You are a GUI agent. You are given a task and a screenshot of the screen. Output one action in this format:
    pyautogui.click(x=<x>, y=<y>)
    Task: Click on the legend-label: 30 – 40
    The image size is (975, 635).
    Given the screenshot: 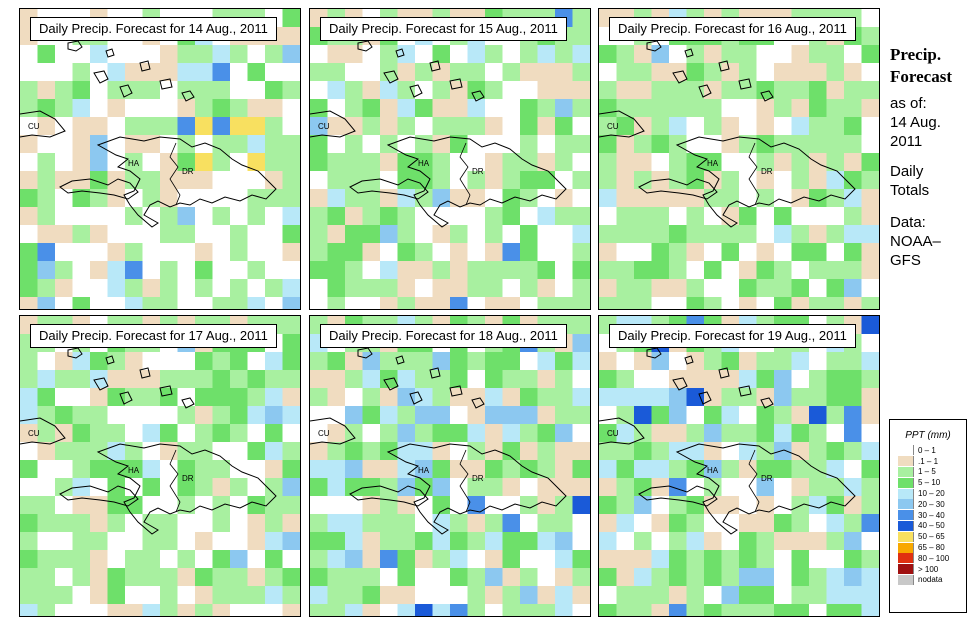 What is the action you would take?
    pyautogui.click(x=931, y=515)
    